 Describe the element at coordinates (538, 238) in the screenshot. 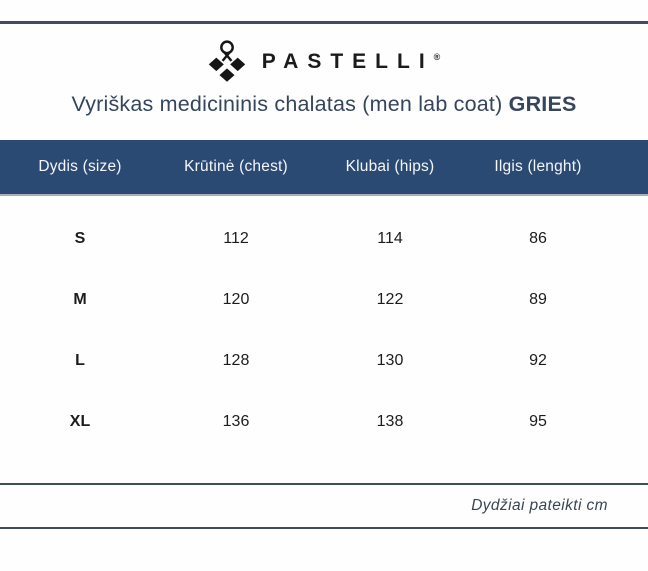

I see `cell-length: 86` at that location.